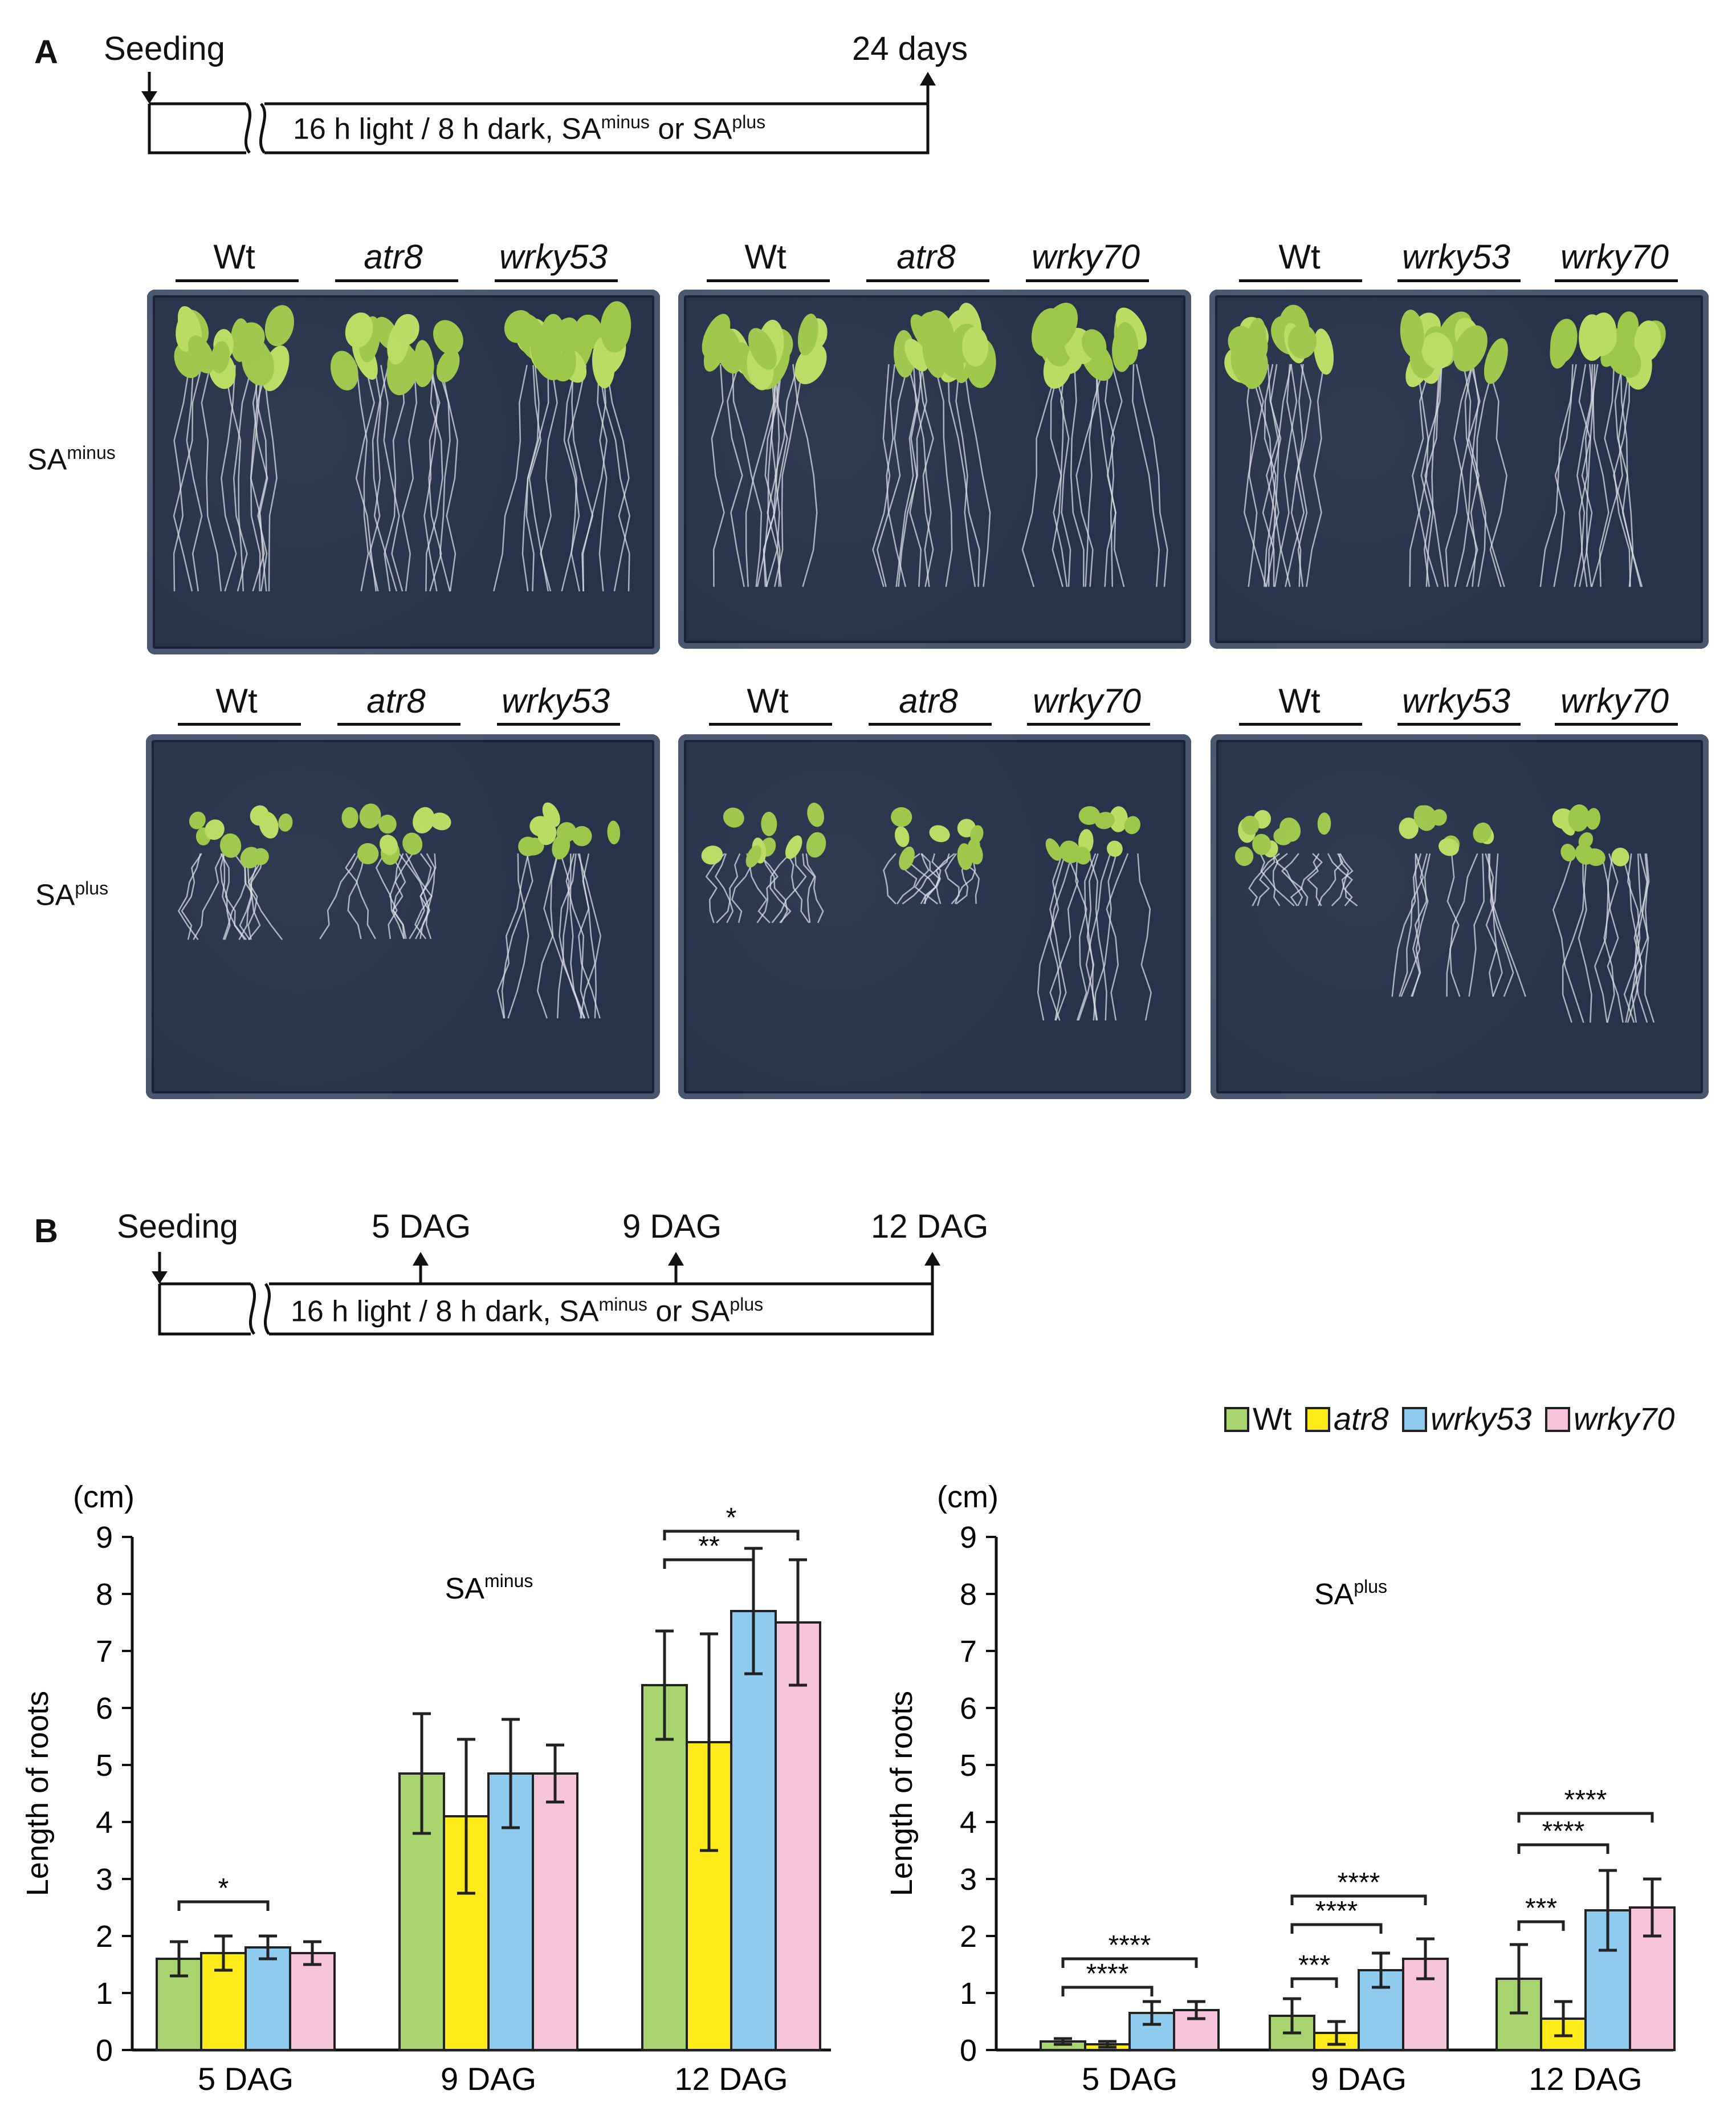 This screenshot has height=2115, width=1736. Describe the element at coordinates (902, 1793) in the screenshot. I see `y-axis-label: Length of roots` at that location.